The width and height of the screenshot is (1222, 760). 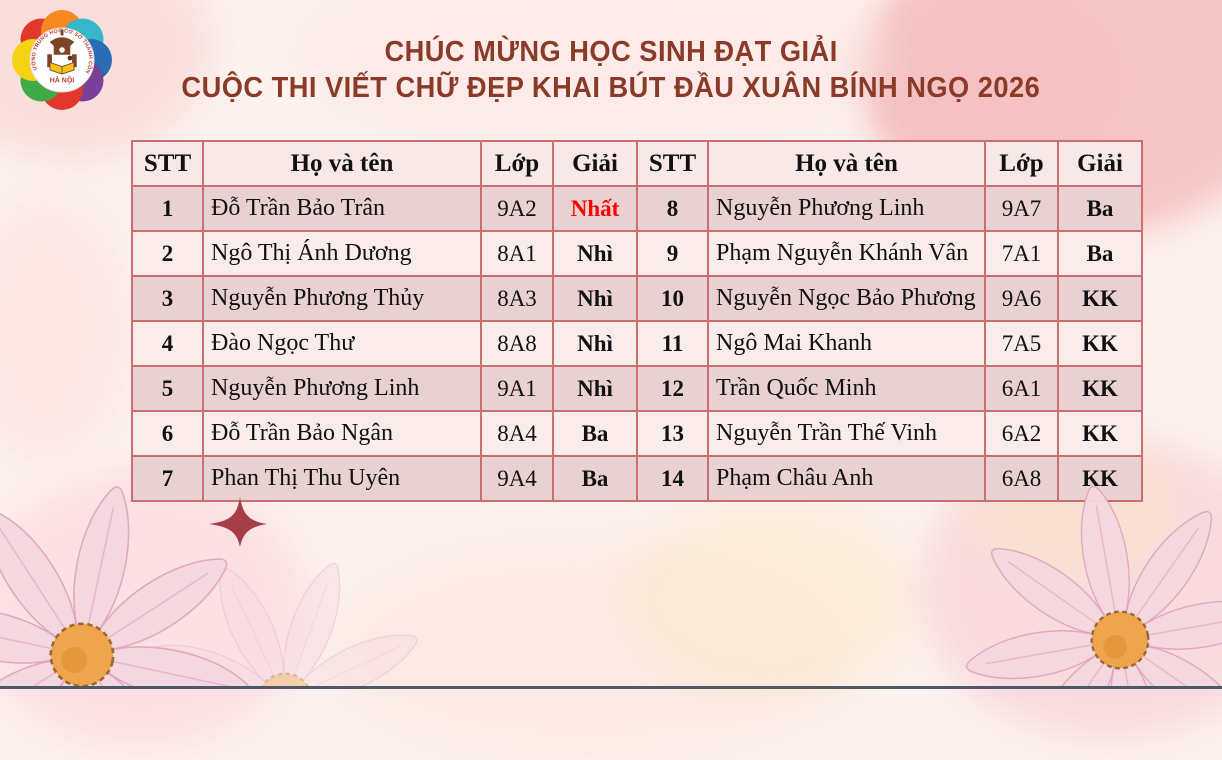 I want to click on cell-class: 7A1, so click(x=1021, y=253).